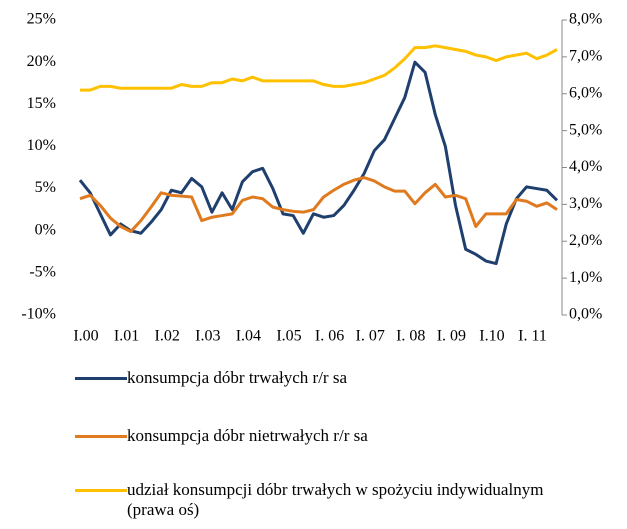 This screenshot has height=529, width=627. I want to click on x-tick-label: I. 08, so click(410, 336).